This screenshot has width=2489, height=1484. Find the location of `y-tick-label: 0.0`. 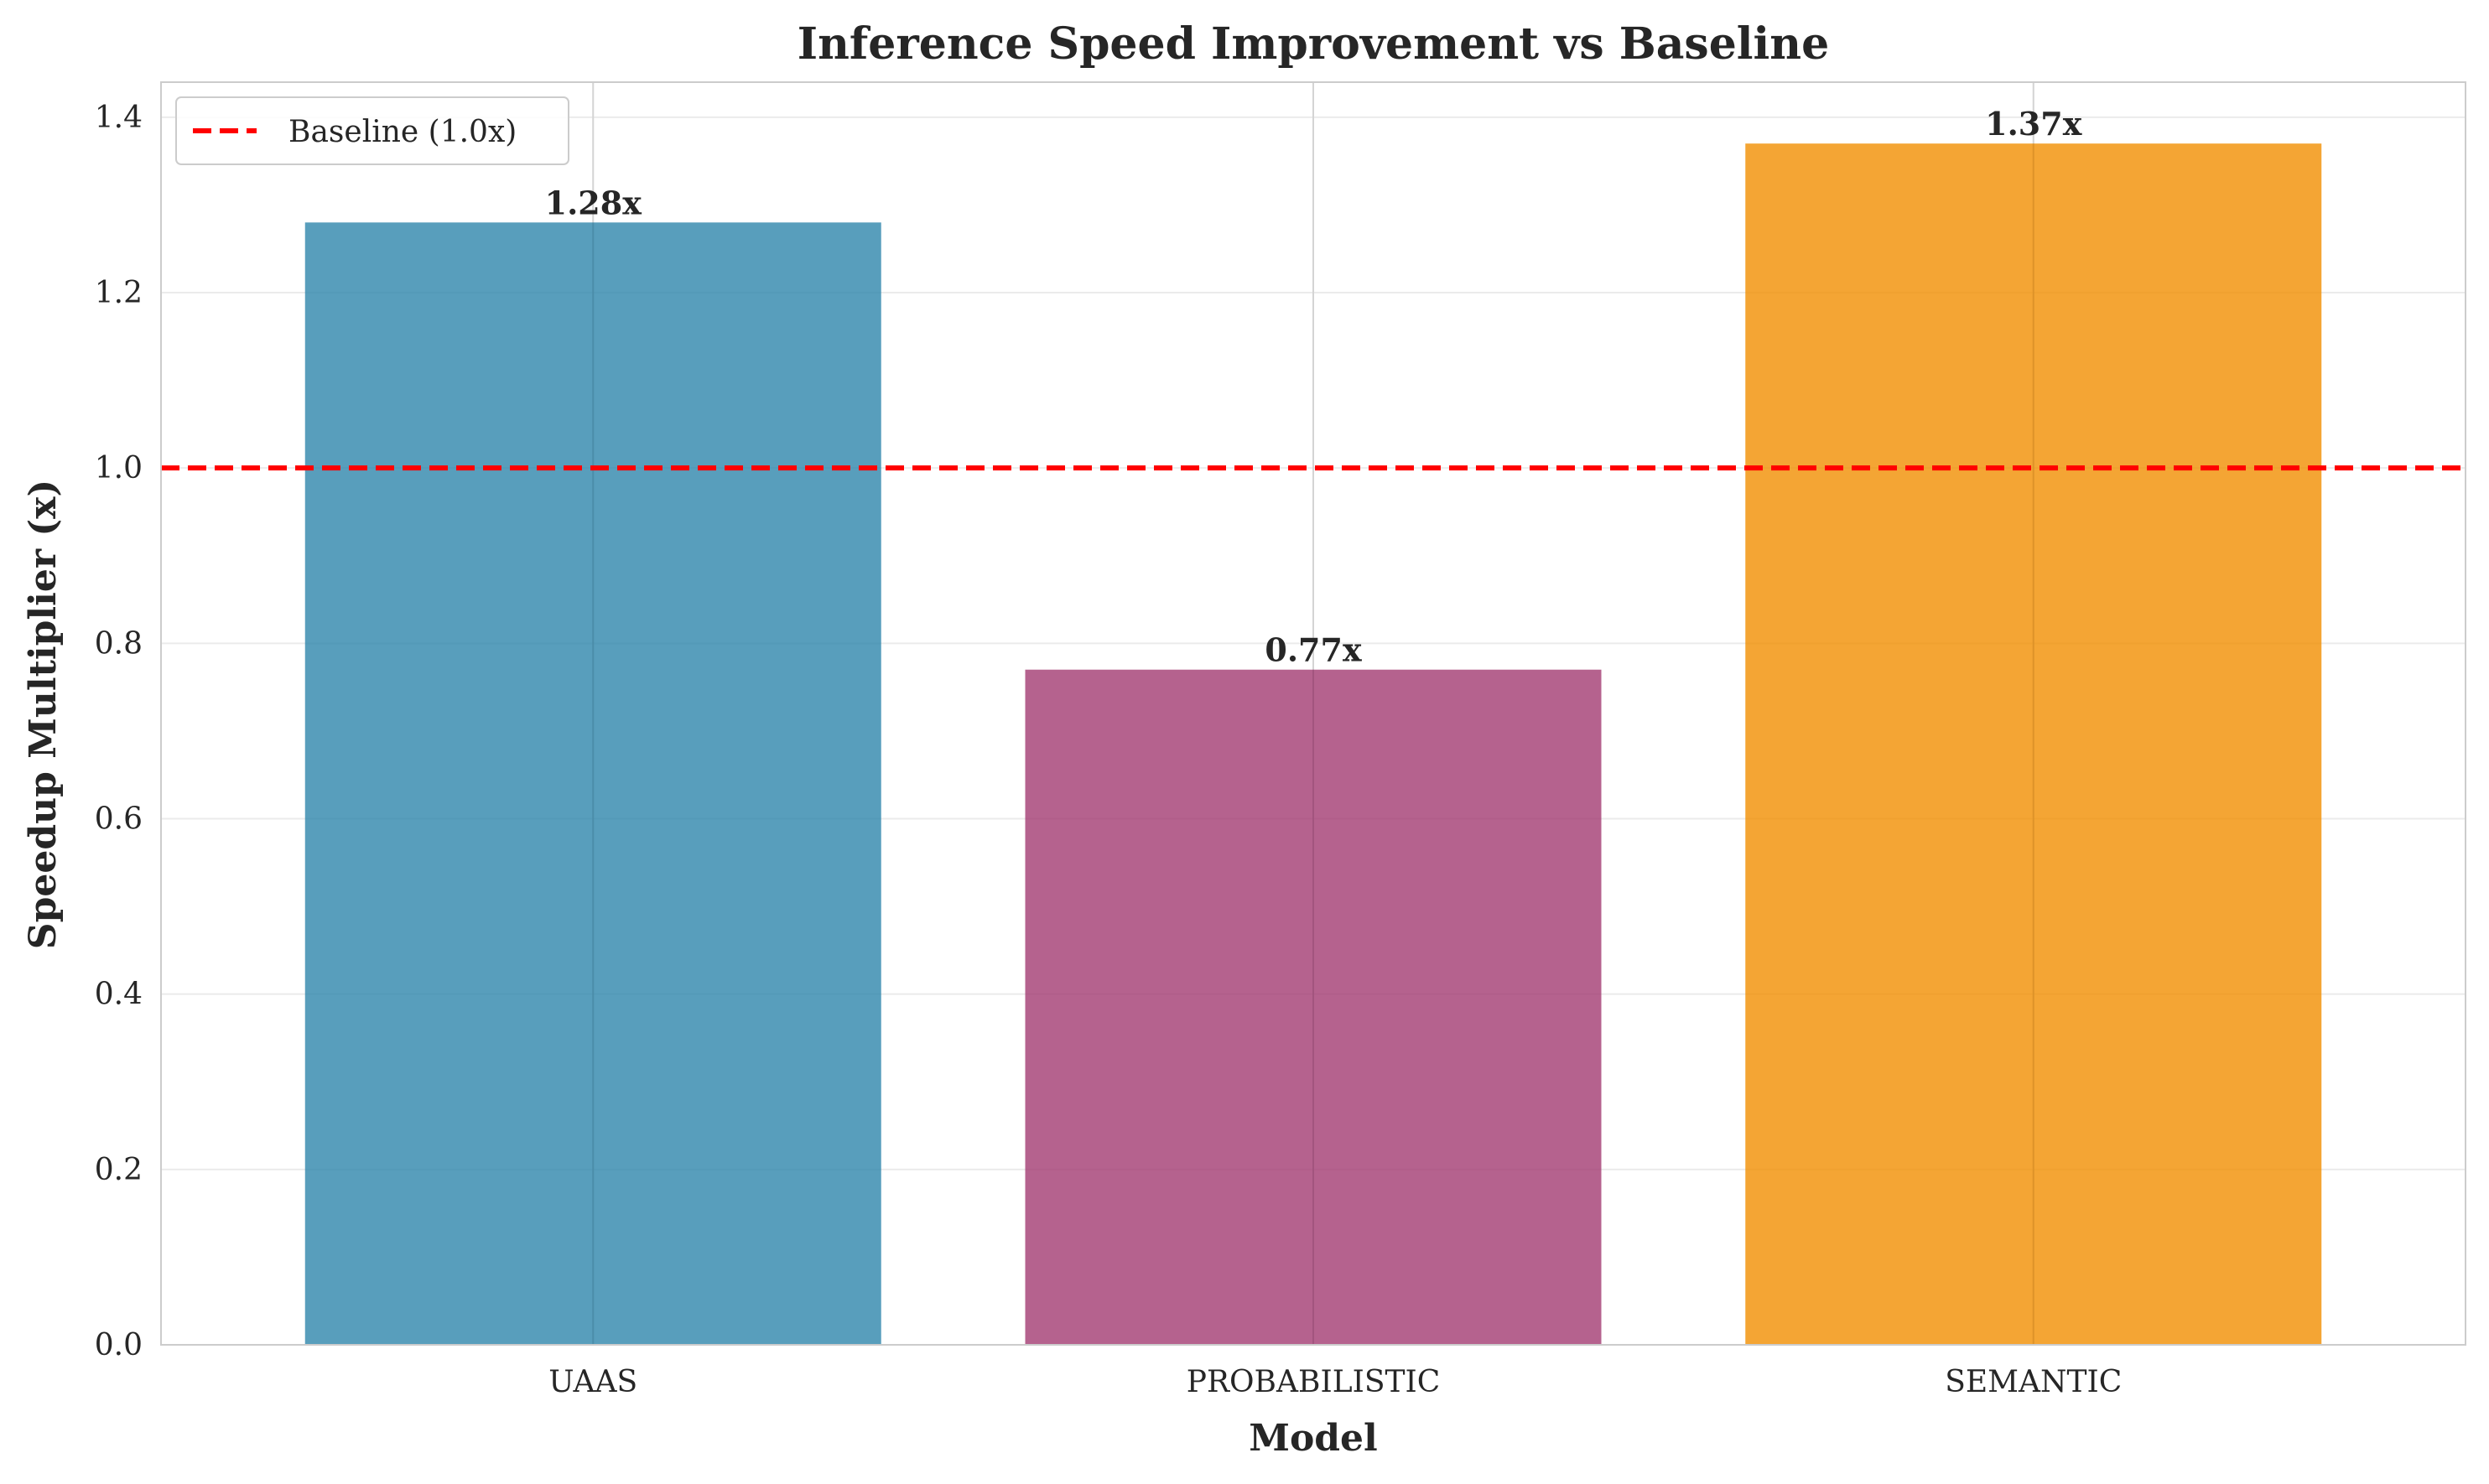

y-tick-label: 0.0 is located at coordinates (119, 1345).